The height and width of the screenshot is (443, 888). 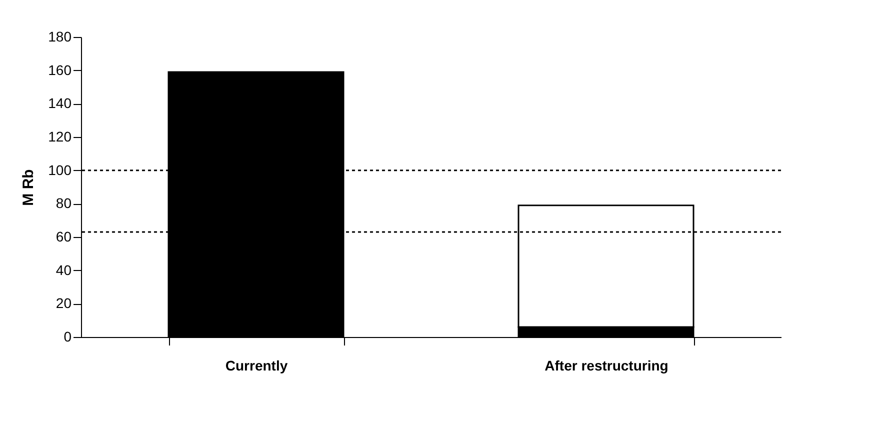 I want to click on y-axis-title: M Rb, so click(x=29, y=187).